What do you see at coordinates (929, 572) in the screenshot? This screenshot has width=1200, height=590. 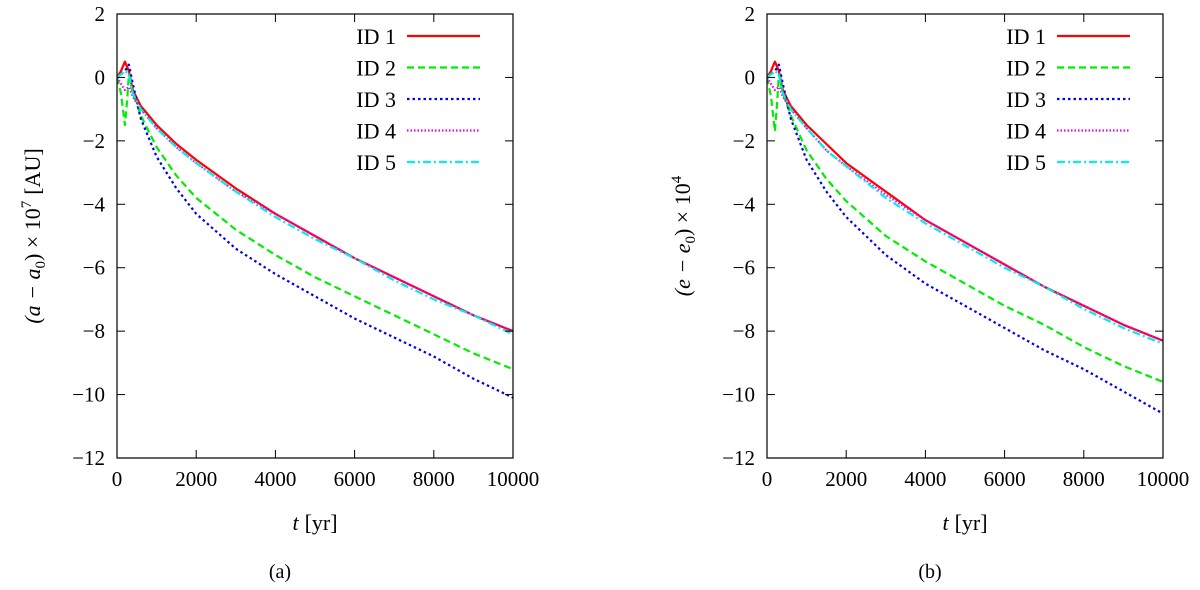 I see `panel-caption: (b)` at bounding box center [929, 572].